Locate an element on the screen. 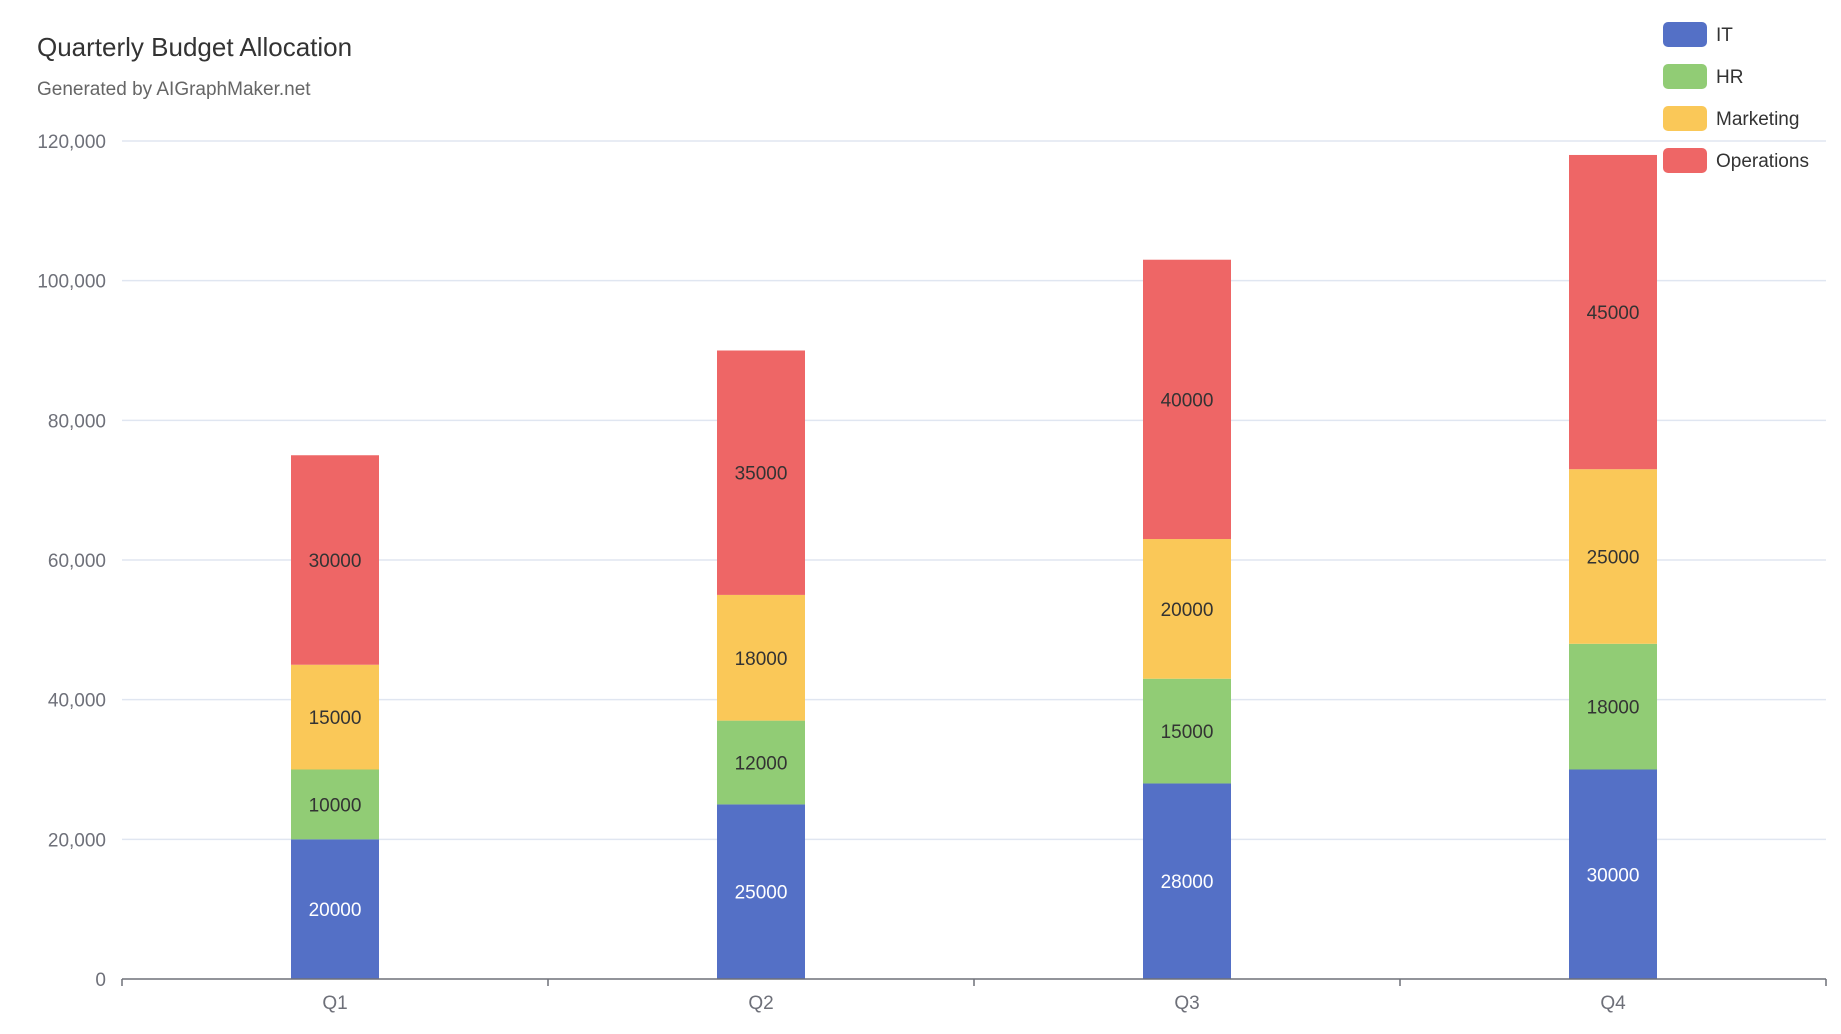 The image size is (1841, 1034). bar-segment-operations-q4 is located at coordinates (1613, 312).